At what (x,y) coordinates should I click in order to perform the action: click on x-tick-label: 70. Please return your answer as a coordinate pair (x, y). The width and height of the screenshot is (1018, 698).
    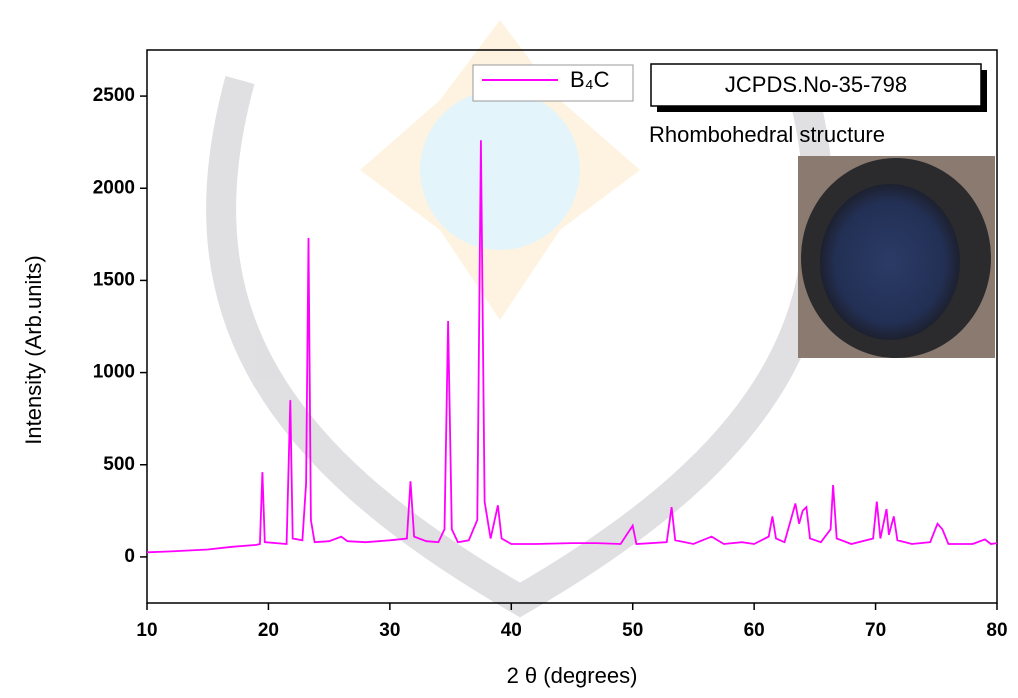
    Looking at the image, I should click on (875, 630).